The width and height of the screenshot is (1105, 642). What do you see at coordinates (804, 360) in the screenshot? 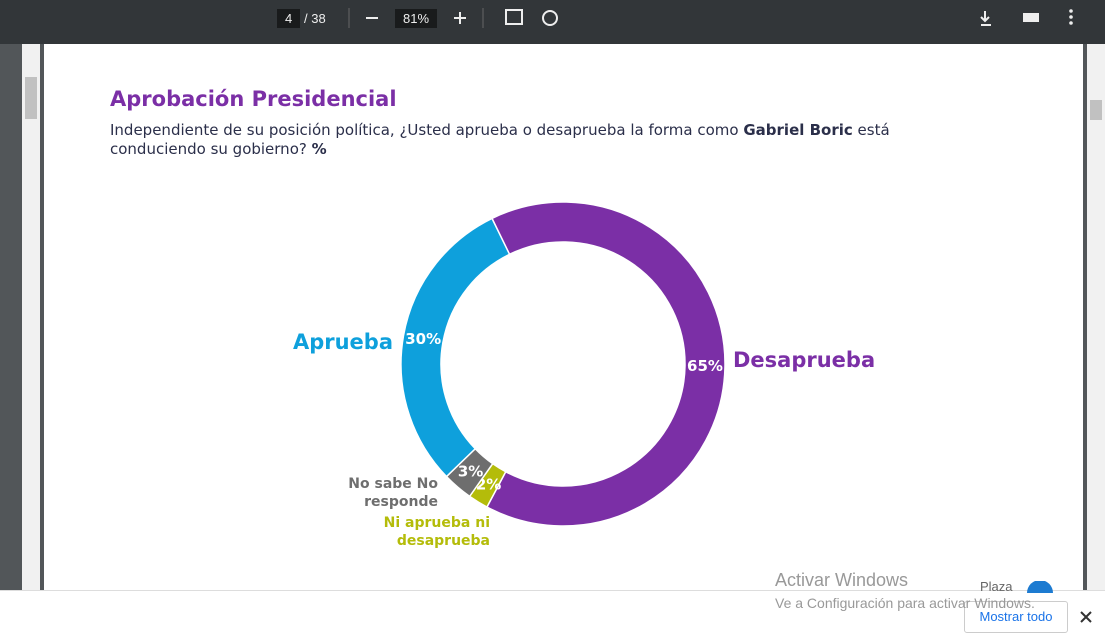
I see `category-label: Desaprueba` at bounding box center [804, 360].